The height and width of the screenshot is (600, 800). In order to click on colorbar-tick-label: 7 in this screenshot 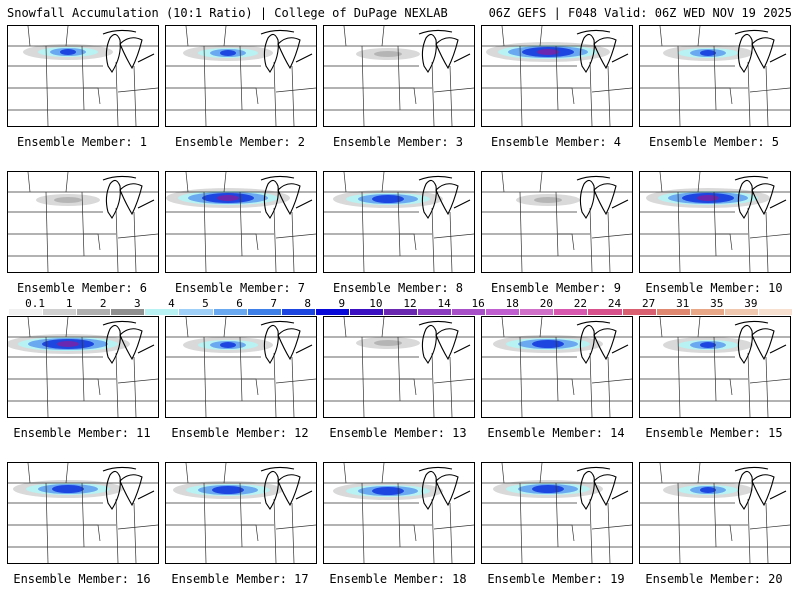, I will do `click(273, 303)`.